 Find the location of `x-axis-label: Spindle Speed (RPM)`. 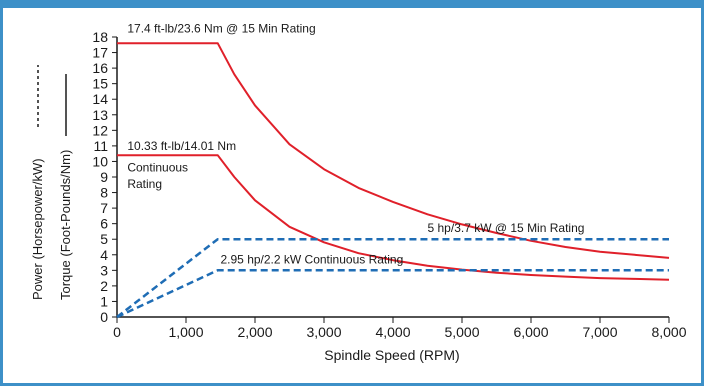

x-axis-label: Spindle Speed (RPM) is located at coordinates (391, 355).